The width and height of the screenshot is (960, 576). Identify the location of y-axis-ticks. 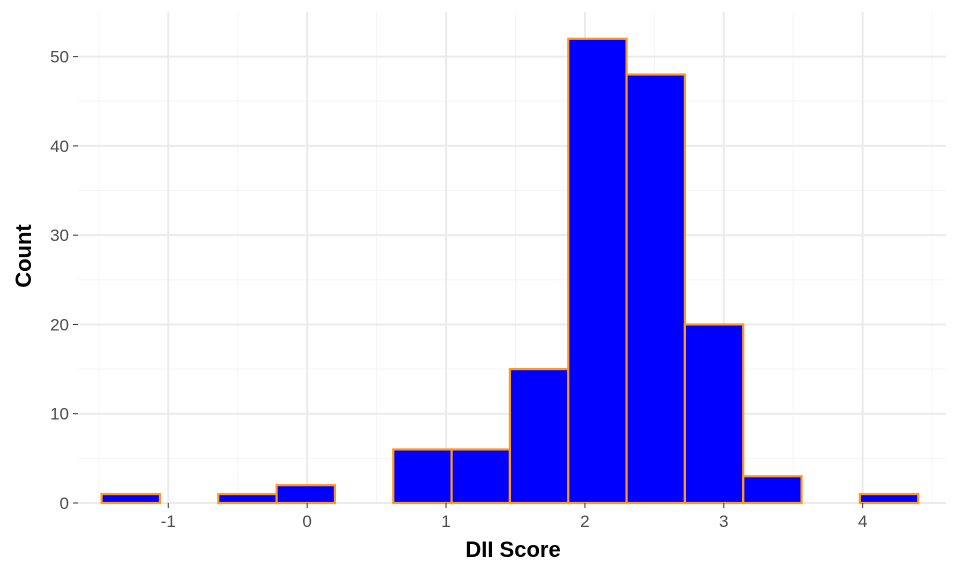
(75, 280).